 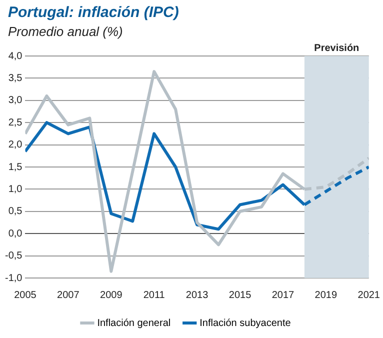 What do you see at coordinates (68, 295) in the screenshot?
I see `x-tick-label: 2007` at bounding box center [68, 295].